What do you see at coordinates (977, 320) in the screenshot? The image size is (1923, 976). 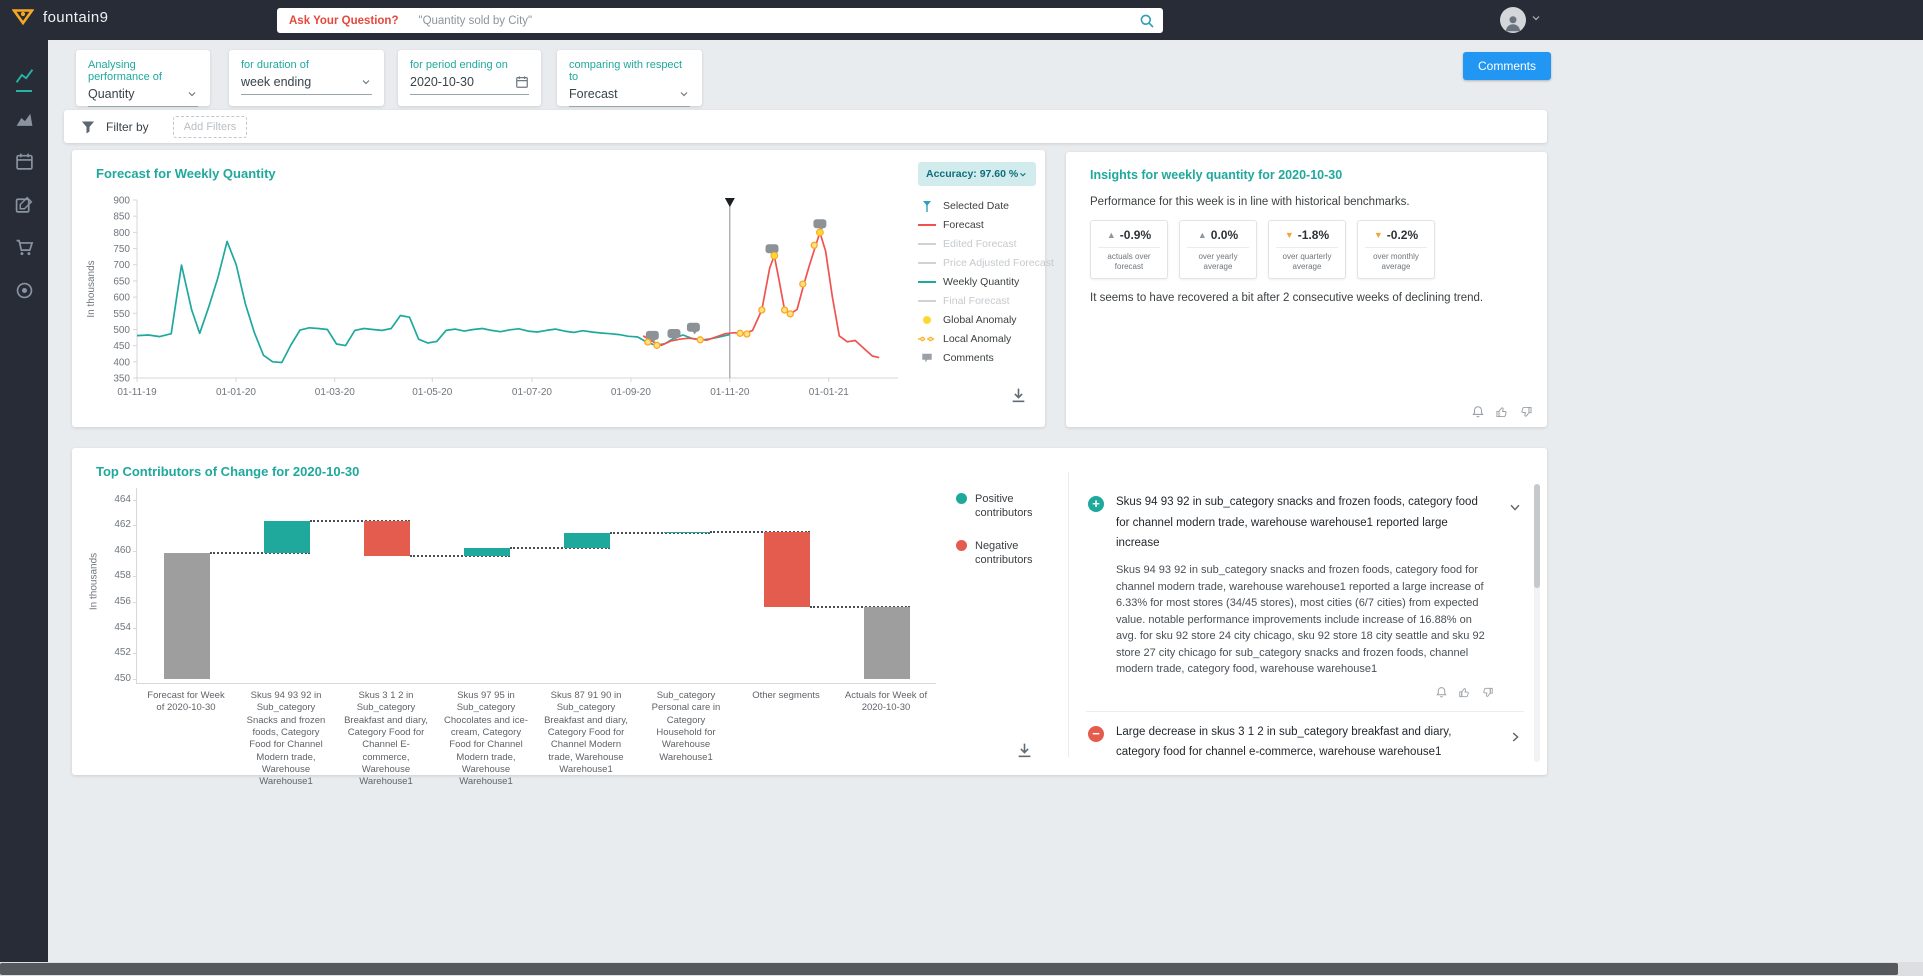 I see `legend-item-global-anomaly: Global Anomaly` at bounding box center [977, 320].